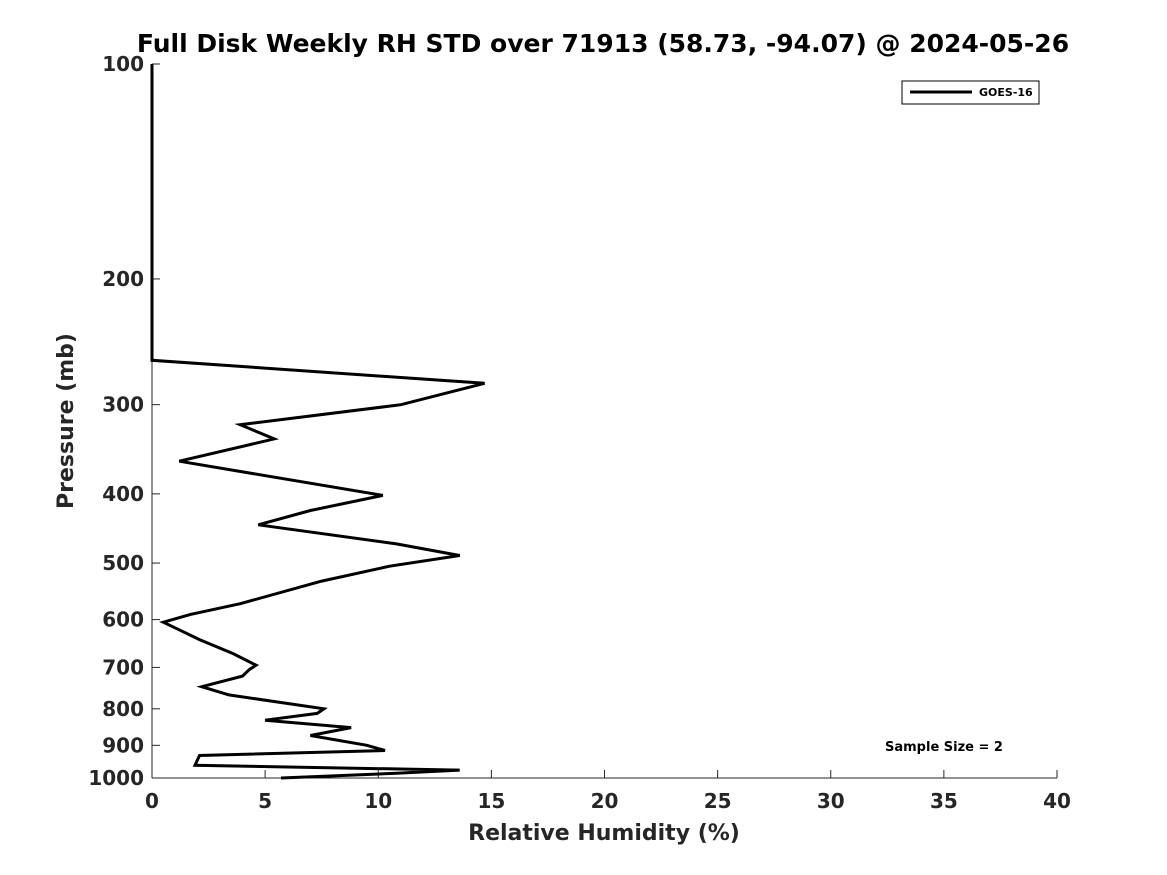 Image resolution: width=1167 pixels, height=875 pixels. I want to click on y-axis-label: Pressure (mb), so click(66, 421).